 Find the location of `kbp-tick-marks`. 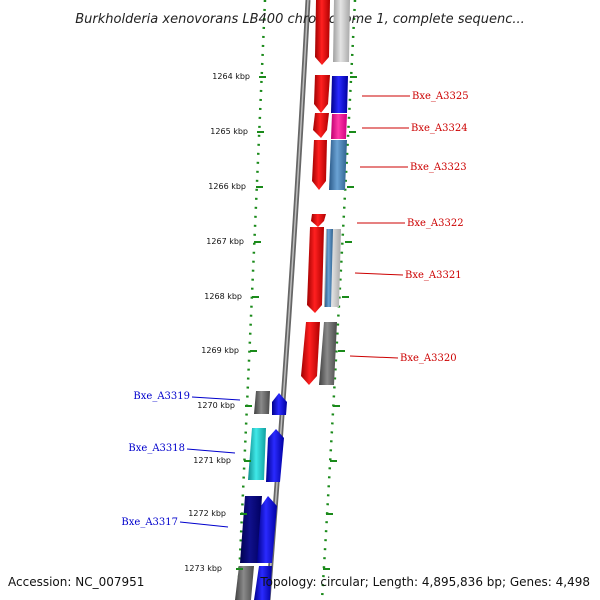

kbp-tick-marks is located at coordinates (251, 323).